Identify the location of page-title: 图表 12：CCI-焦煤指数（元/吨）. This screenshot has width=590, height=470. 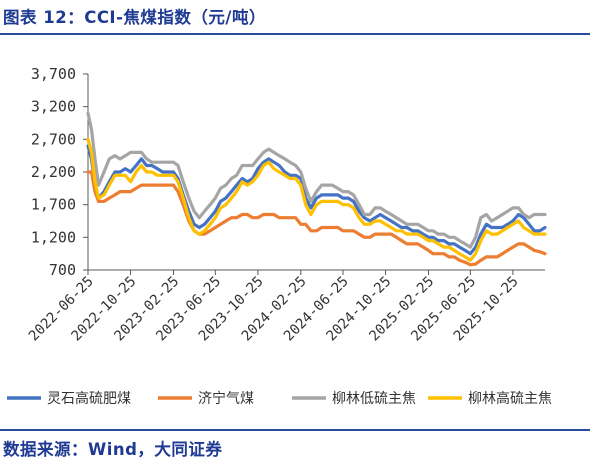
(134, 17).